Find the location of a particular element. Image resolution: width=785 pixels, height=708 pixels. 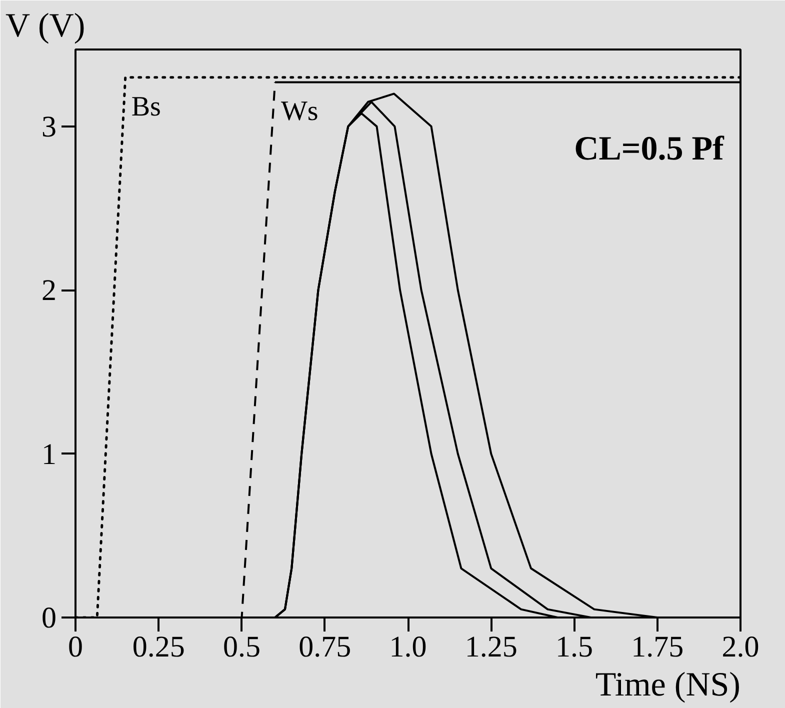

x-tick-label: 0.25 is located at coordinates (158, 647).